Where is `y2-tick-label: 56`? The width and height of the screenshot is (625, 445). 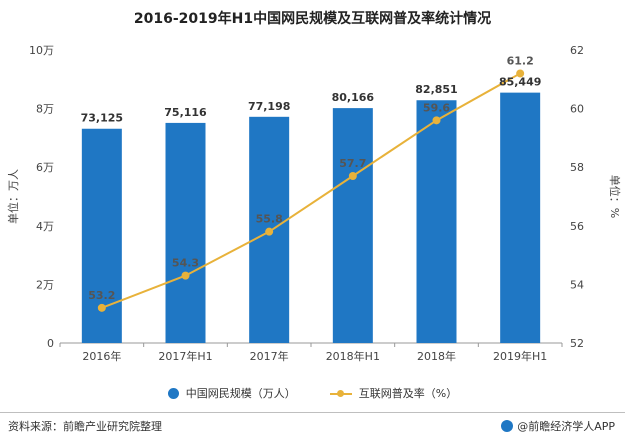 y2-tick-label: 56 is located at coordinates (577, 226).